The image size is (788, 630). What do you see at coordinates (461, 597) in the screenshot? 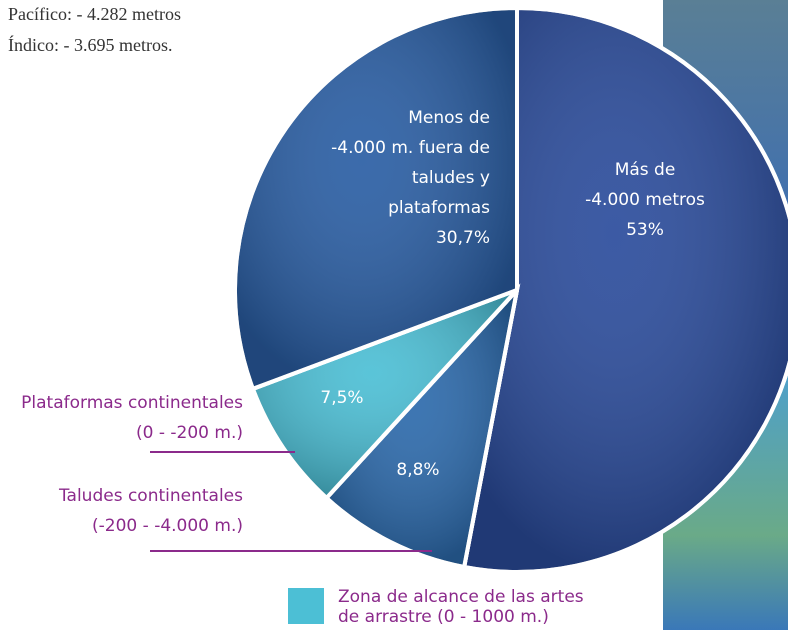
I see `legend-label: Zona de alcance de las artes` at bounding box center [461, 597].